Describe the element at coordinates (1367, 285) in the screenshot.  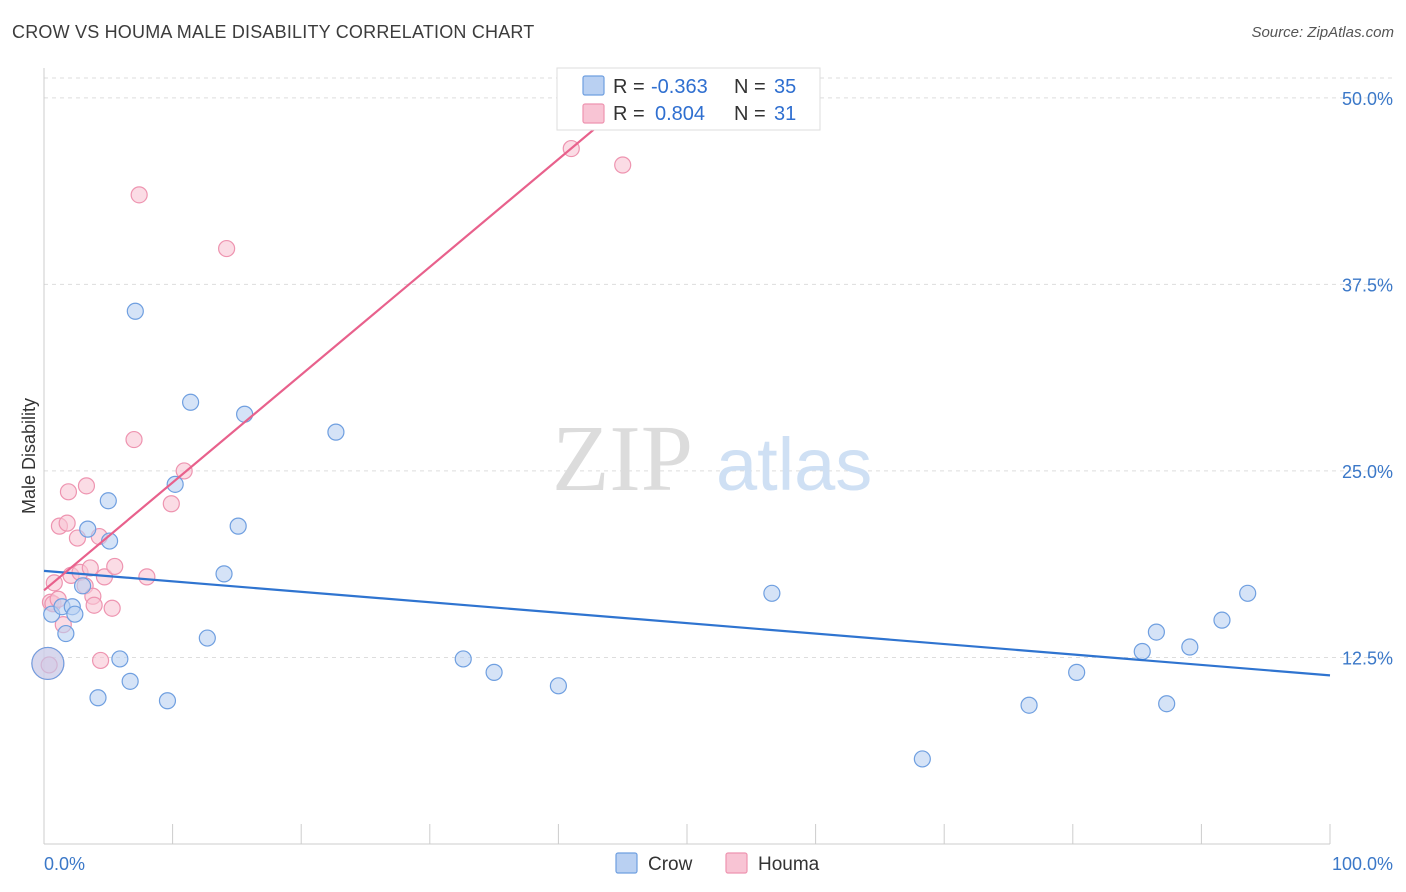
I see `y-tick-label-2: 37.5%` at that location.